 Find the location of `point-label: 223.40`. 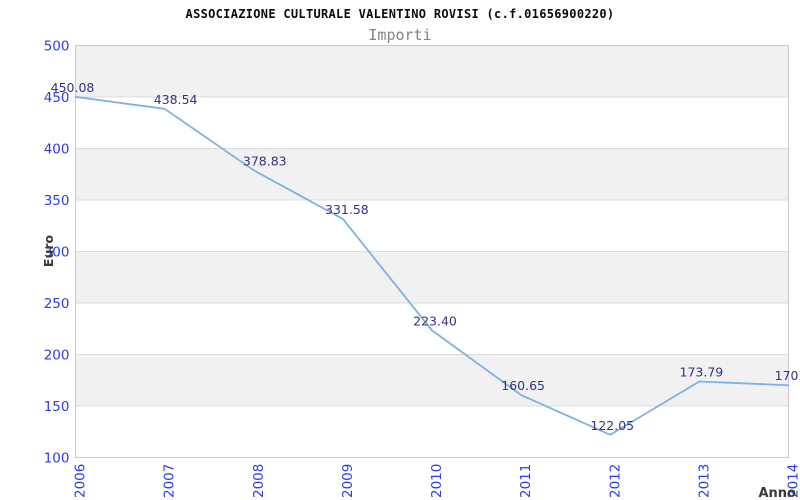

point-label: 223.40 is located at coordinates (435, 320).